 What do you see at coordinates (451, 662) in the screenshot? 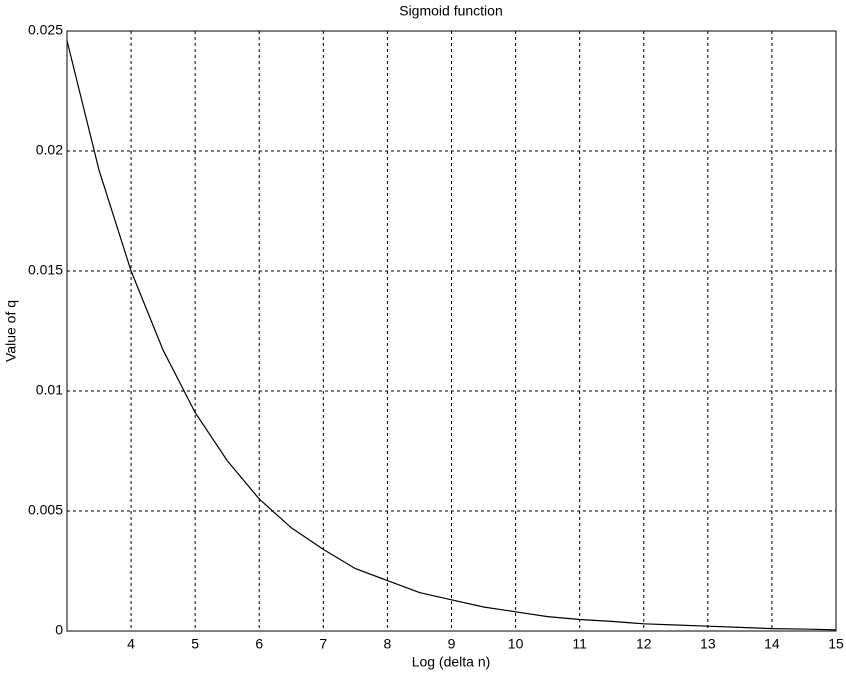
I see `x-axis-label: Log (delta n)` at bounding box center [451, 662].